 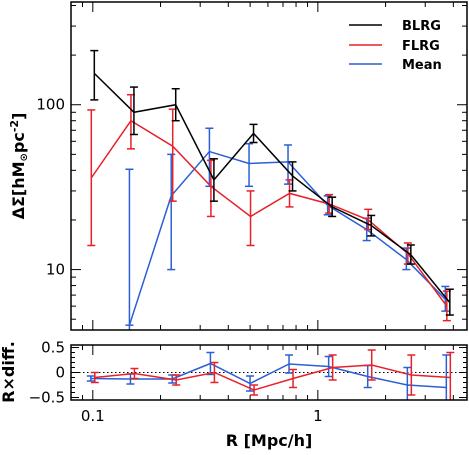 What do you see at coordinates (395, 65) in the screenshot?
I see `legend-item-mean: Mean` at bounding box center [395, 65].